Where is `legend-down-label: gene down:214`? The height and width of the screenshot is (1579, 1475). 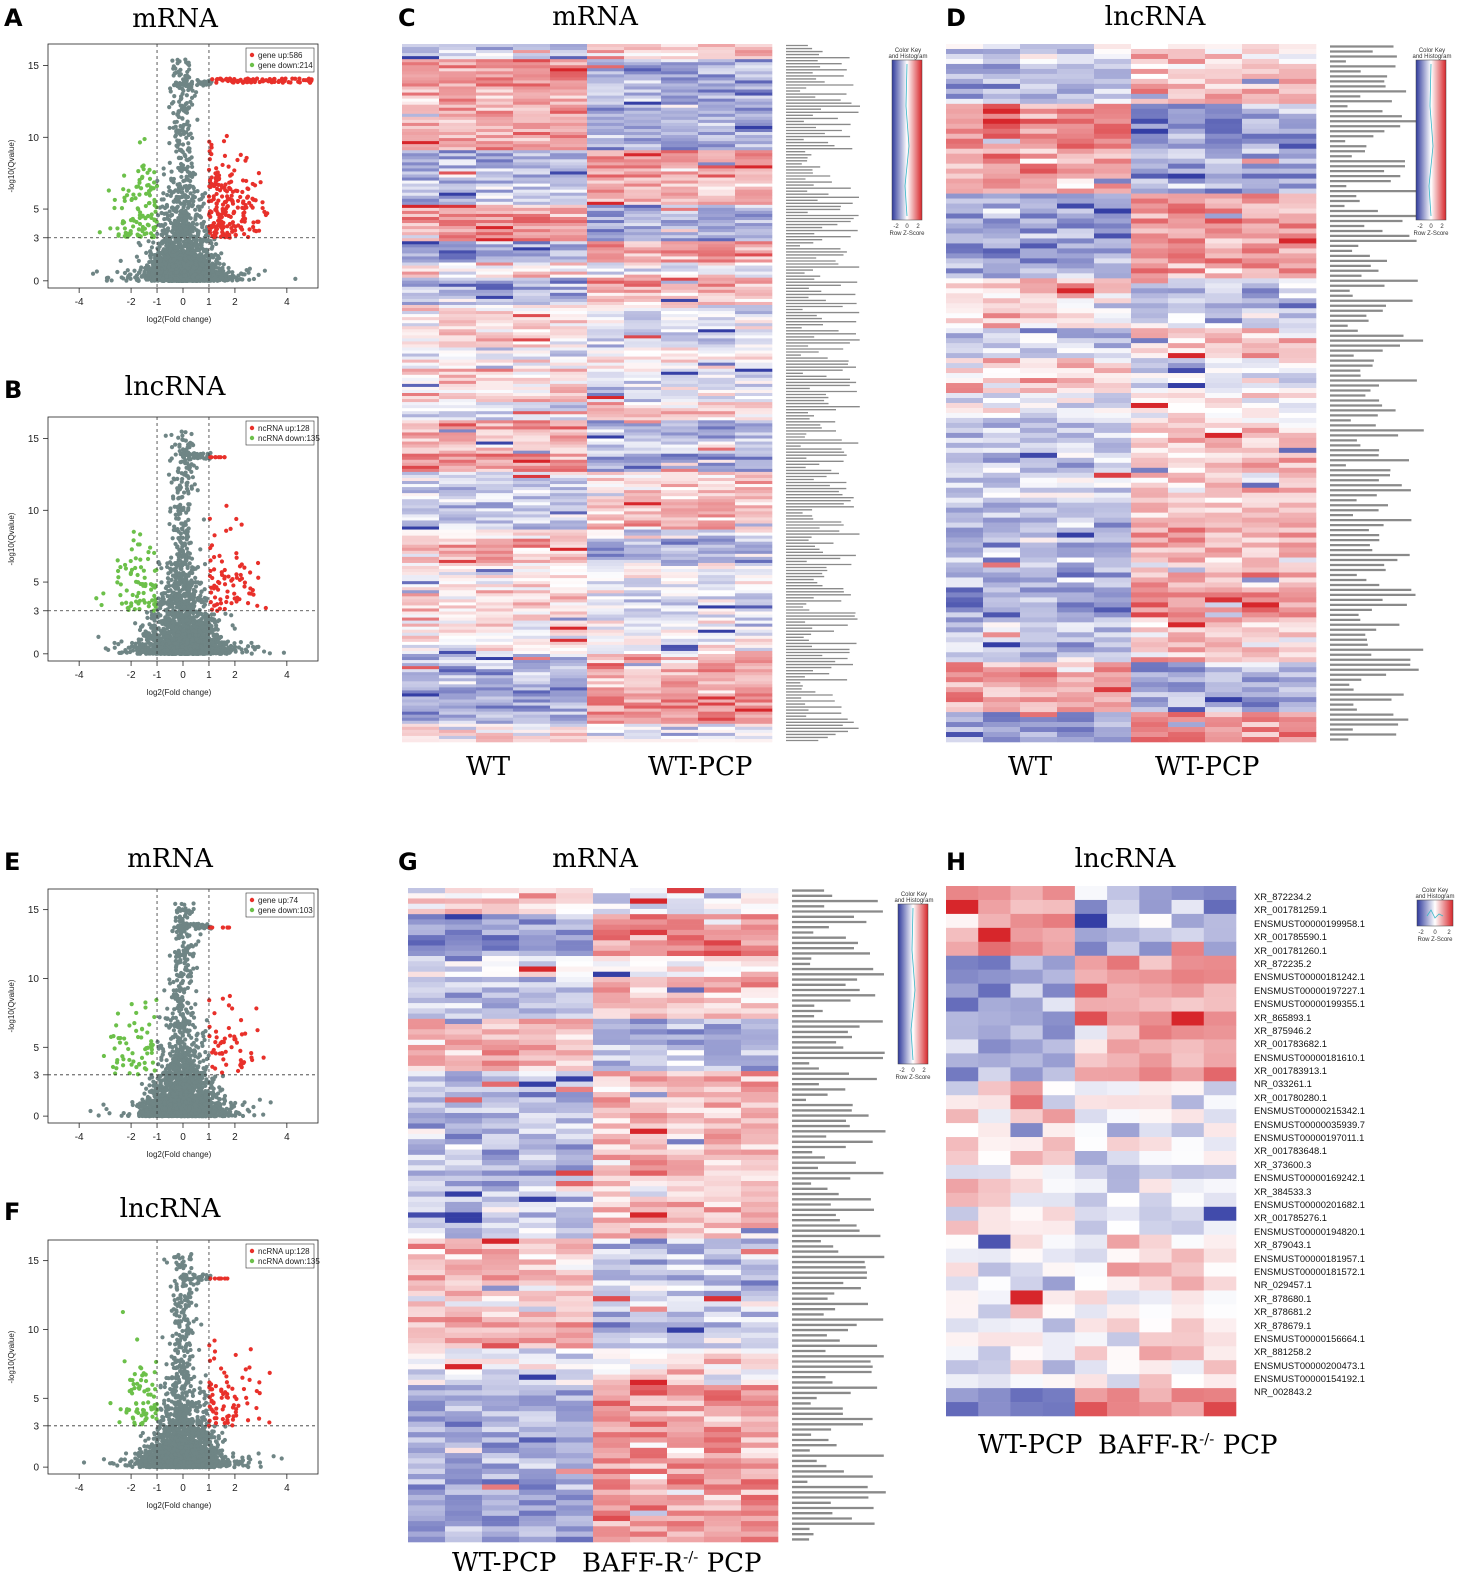
legend-down-label: gene down:214 is located at coordinates (285, 65).